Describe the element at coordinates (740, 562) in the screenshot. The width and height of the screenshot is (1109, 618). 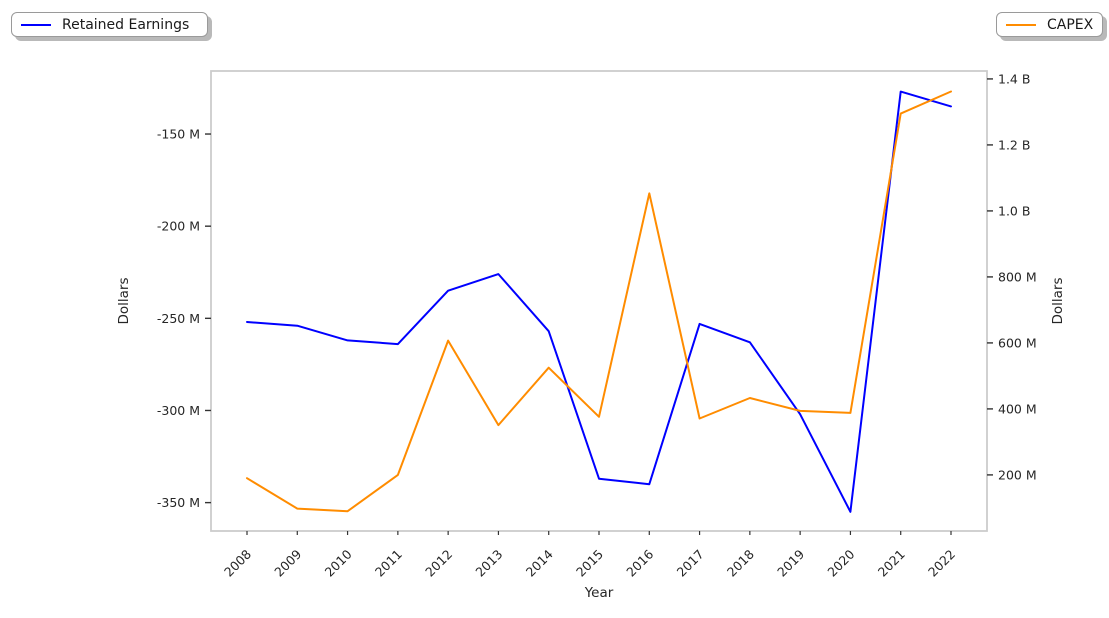
I see `x-tick-label: 2018` at that location.